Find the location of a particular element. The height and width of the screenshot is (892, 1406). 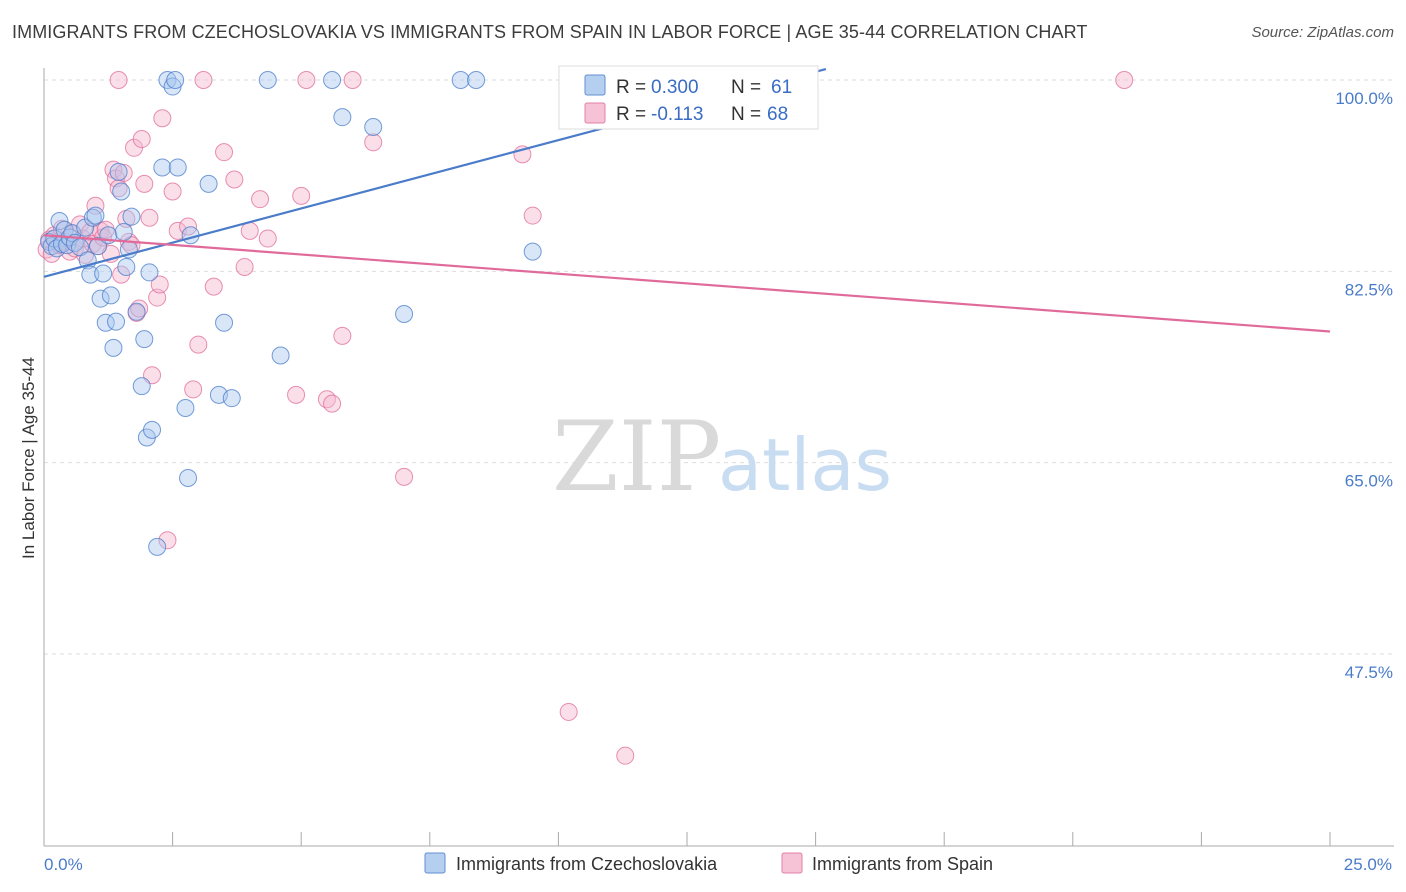

stats-n-label-pink: N = is located at coordinates (746, 114).